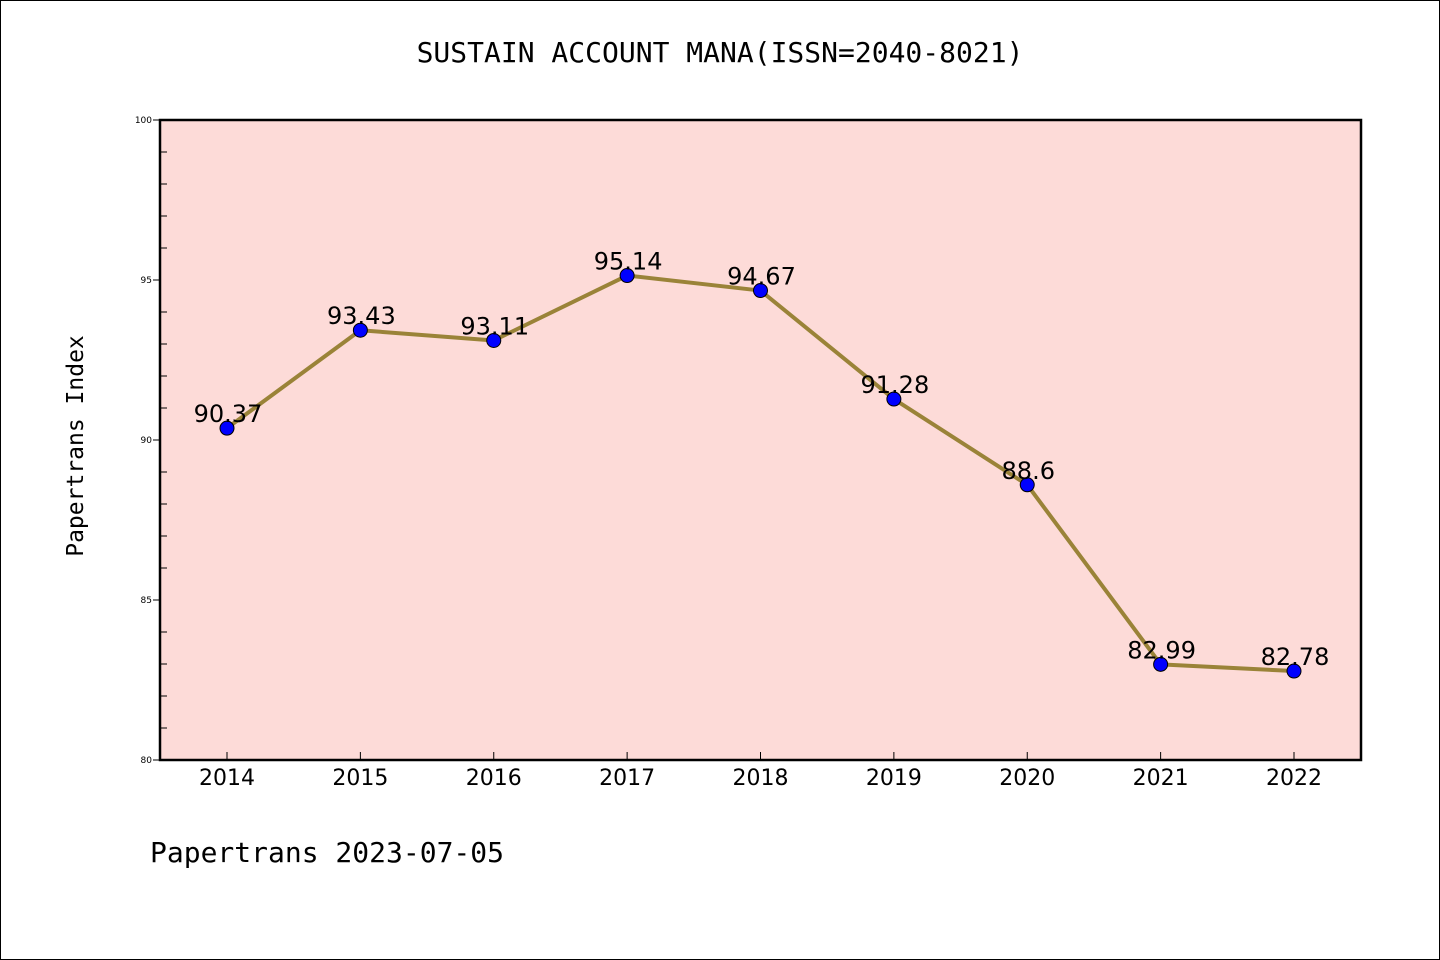  I want to click on x-tick-label: 2016, so click(494, 778).